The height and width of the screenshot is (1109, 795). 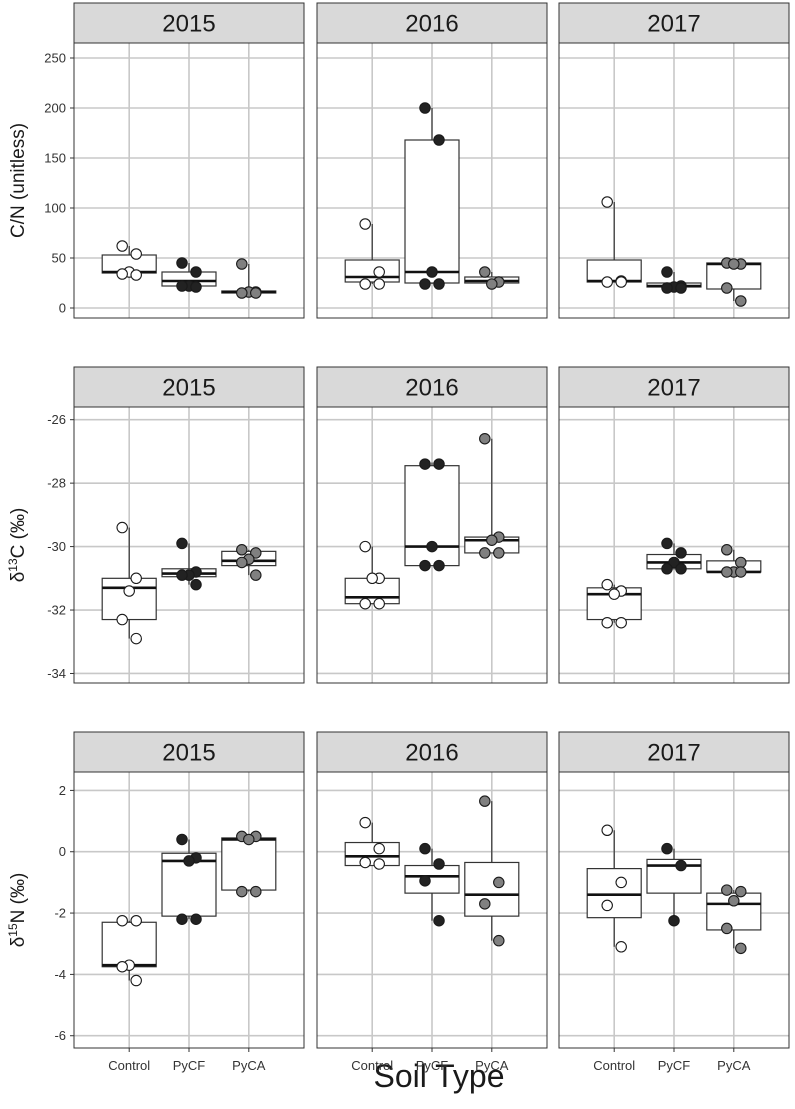 I want to click on y-axis-title-superscript: 15, so click(x=13, y=930).